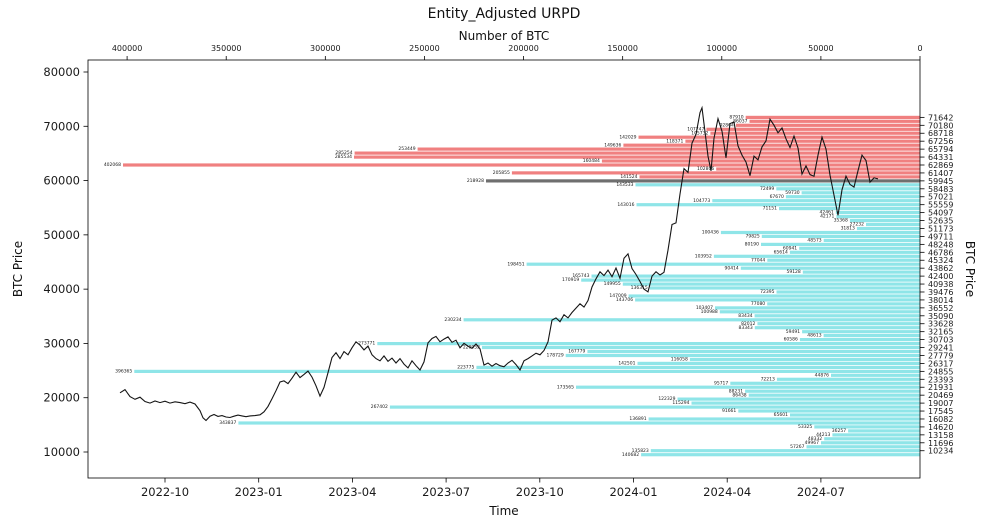 This screenshot has height=525, width=993. Describe the element at coordinates (767, 189) in the screenshot. I see `svg-text: 72499` at that location.